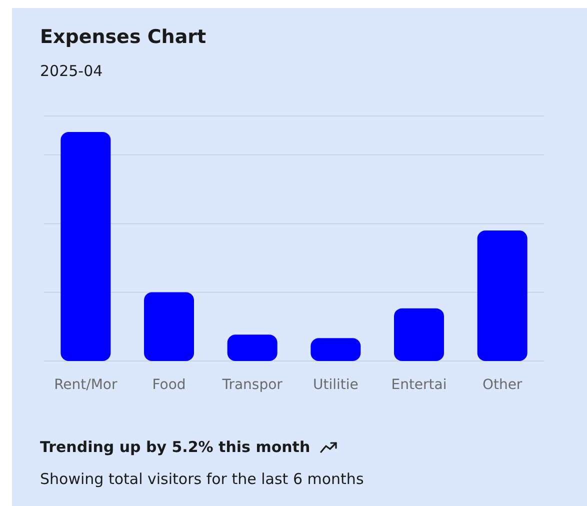 The width and height of the screenshot is (587, 506). Describe the element at coordinates (419, 384) in the screenshot. I see `x-tick-label: Entertai` at that location.